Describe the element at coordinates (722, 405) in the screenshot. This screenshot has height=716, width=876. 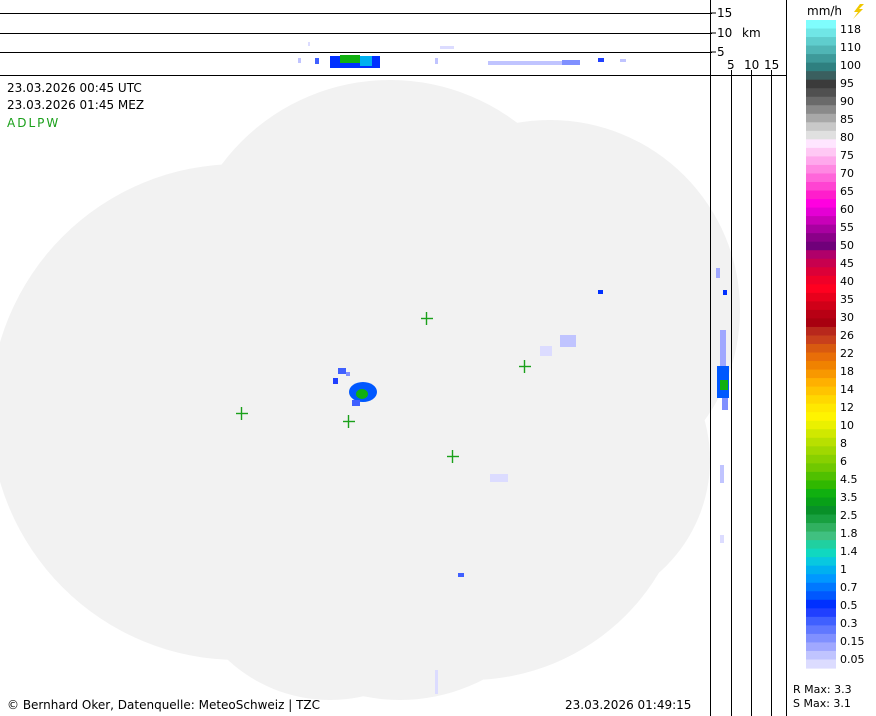
I see `side-profile-echoes` at that location.